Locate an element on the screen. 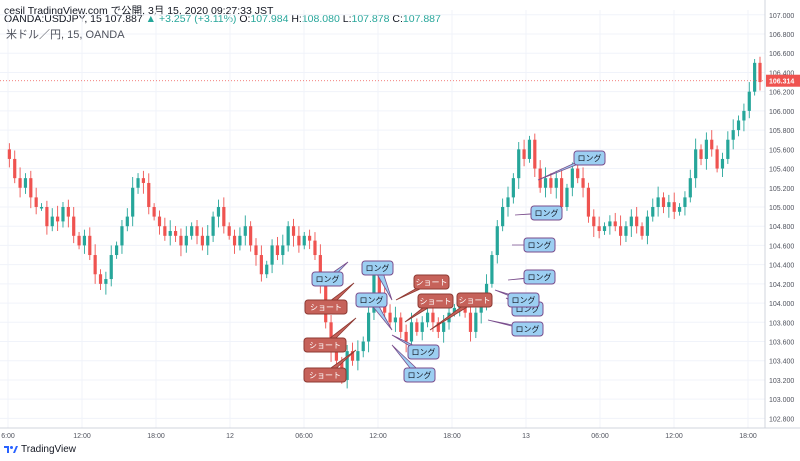  price-tick-label: 105.400 is located at coordinates (781, 170).